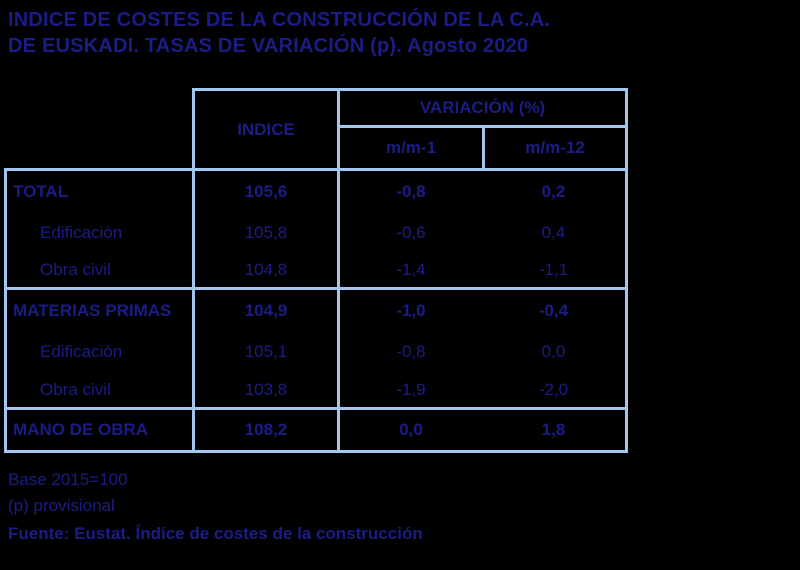 The height and width of the screenshot is (570, 800). Describe the element at coordinates (264, 128) in the screenshot. I see `col-header-indice: INDICE` at that location.